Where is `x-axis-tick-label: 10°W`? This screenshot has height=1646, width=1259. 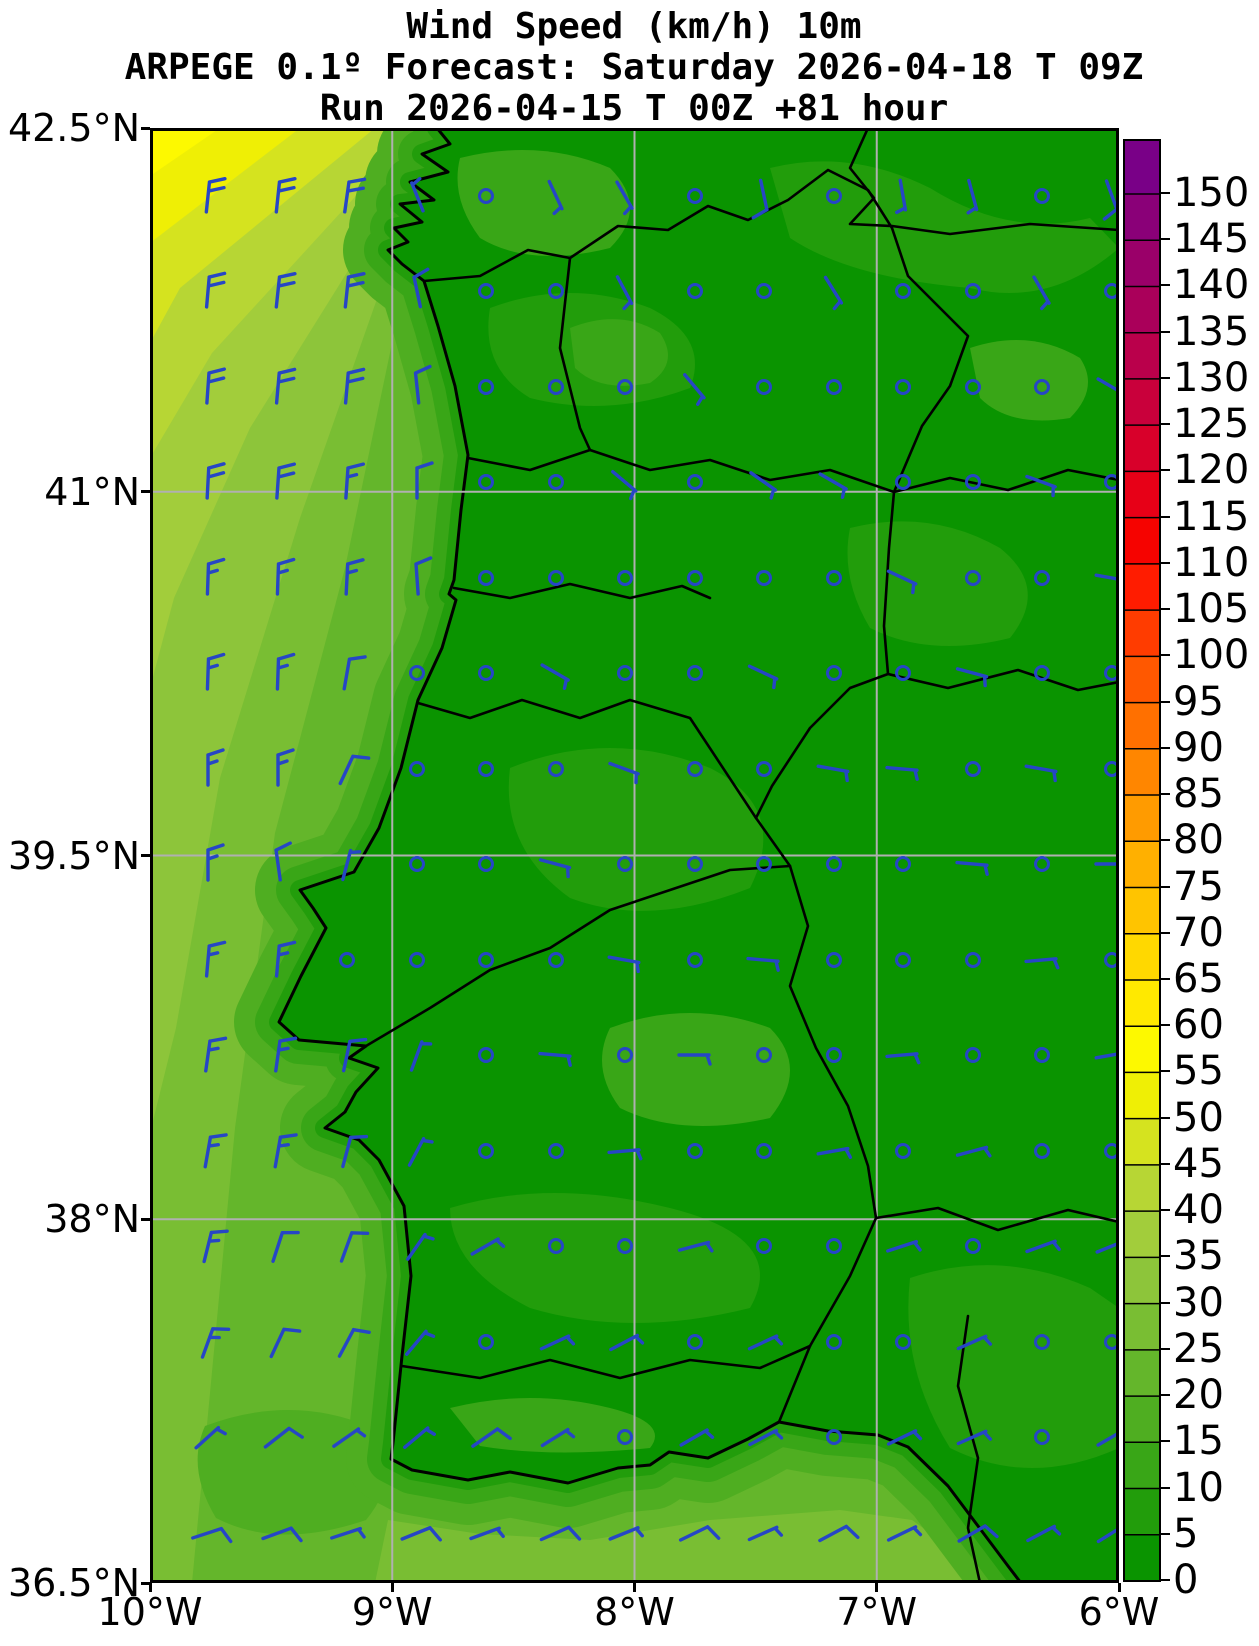
x-axis-tick-label: 10°W is located at coordinates (150, 1612).